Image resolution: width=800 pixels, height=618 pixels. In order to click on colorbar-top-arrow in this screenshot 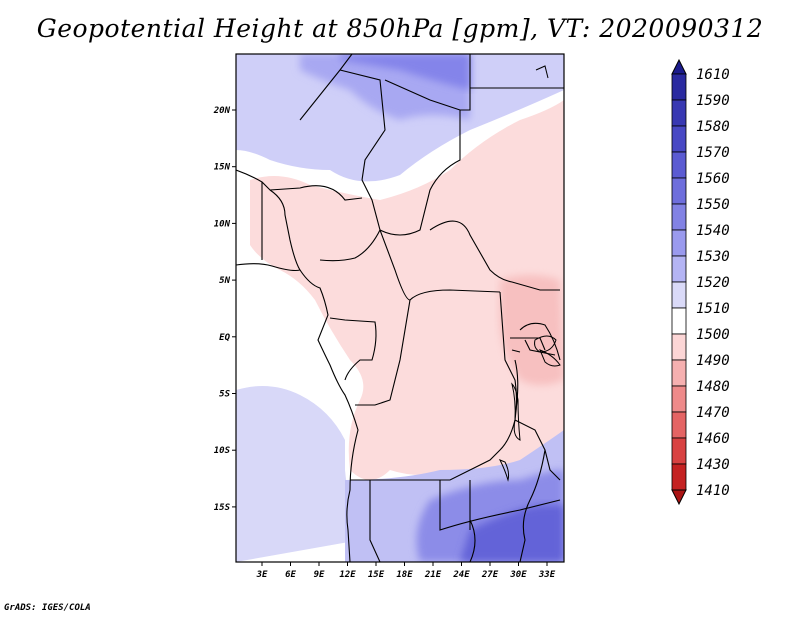, I will do `click(679, 66)`.